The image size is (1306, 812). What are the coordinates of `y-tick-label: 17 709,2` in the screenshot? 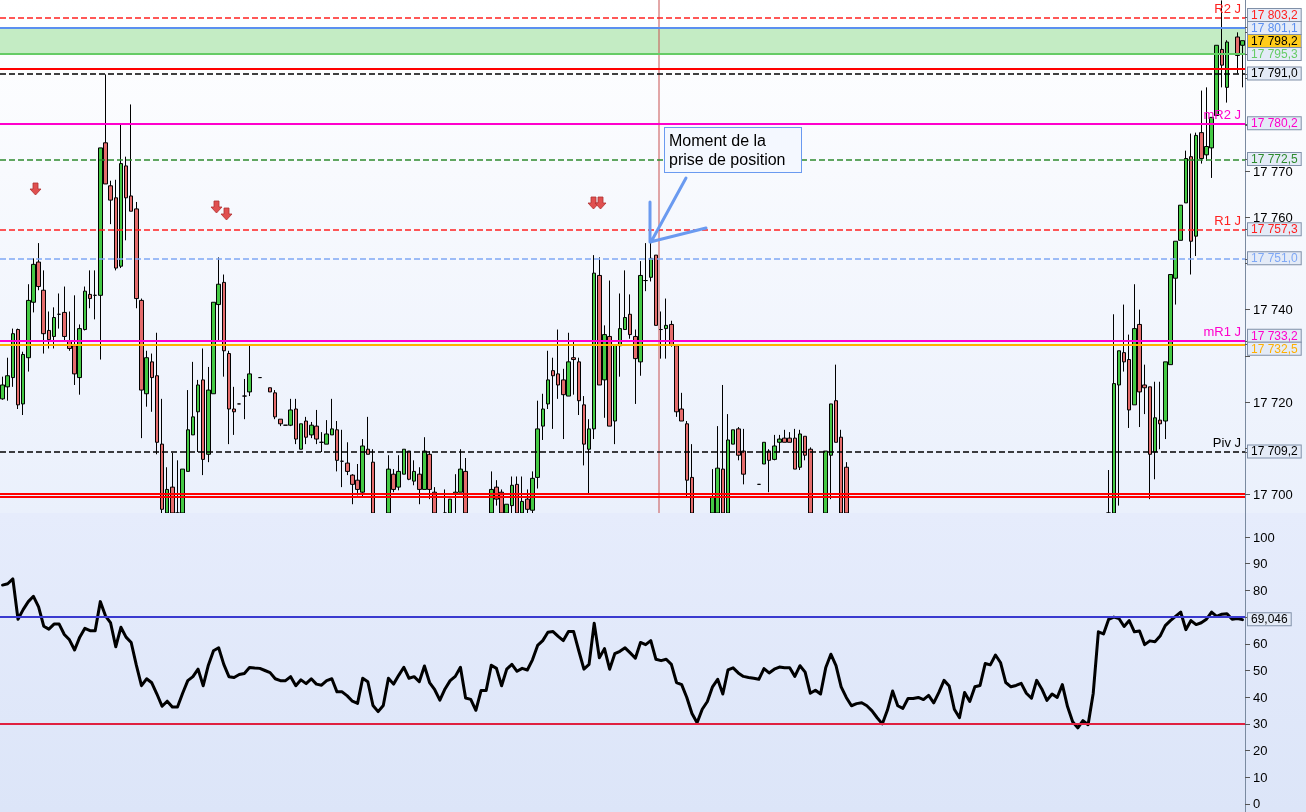 It's located at (1275, 451).